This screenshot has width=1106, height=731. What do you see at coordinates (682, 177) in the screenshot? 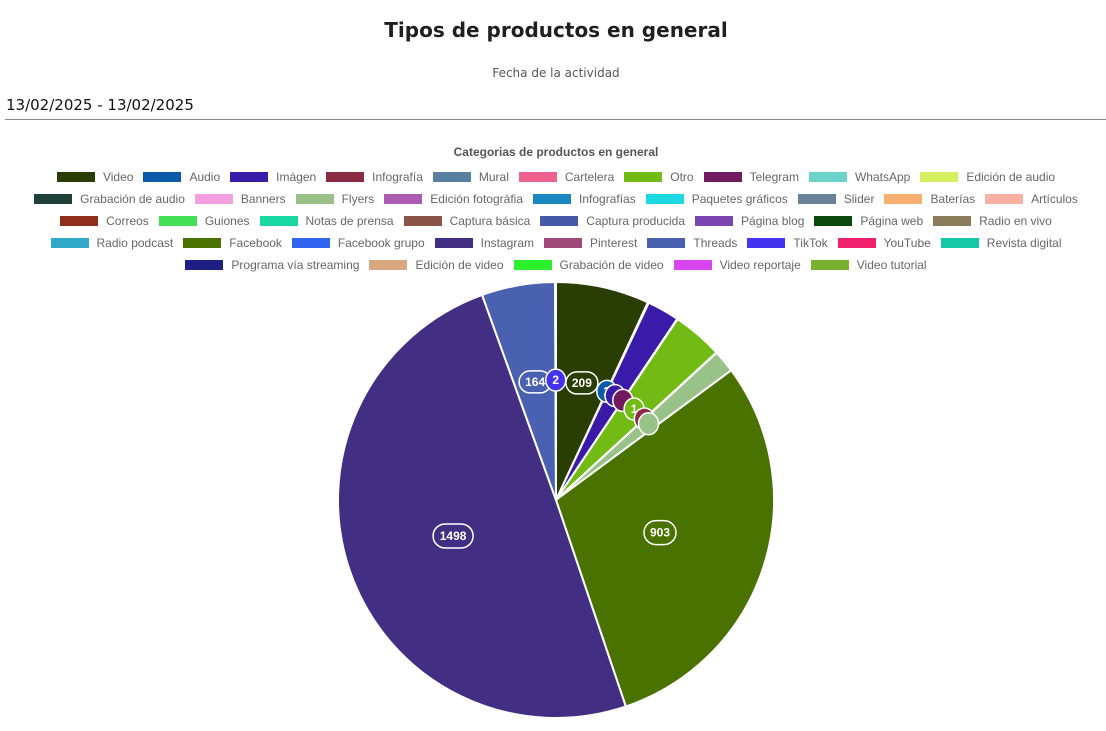
I see `legend-label: Otro` at bounding box center [682, 177].